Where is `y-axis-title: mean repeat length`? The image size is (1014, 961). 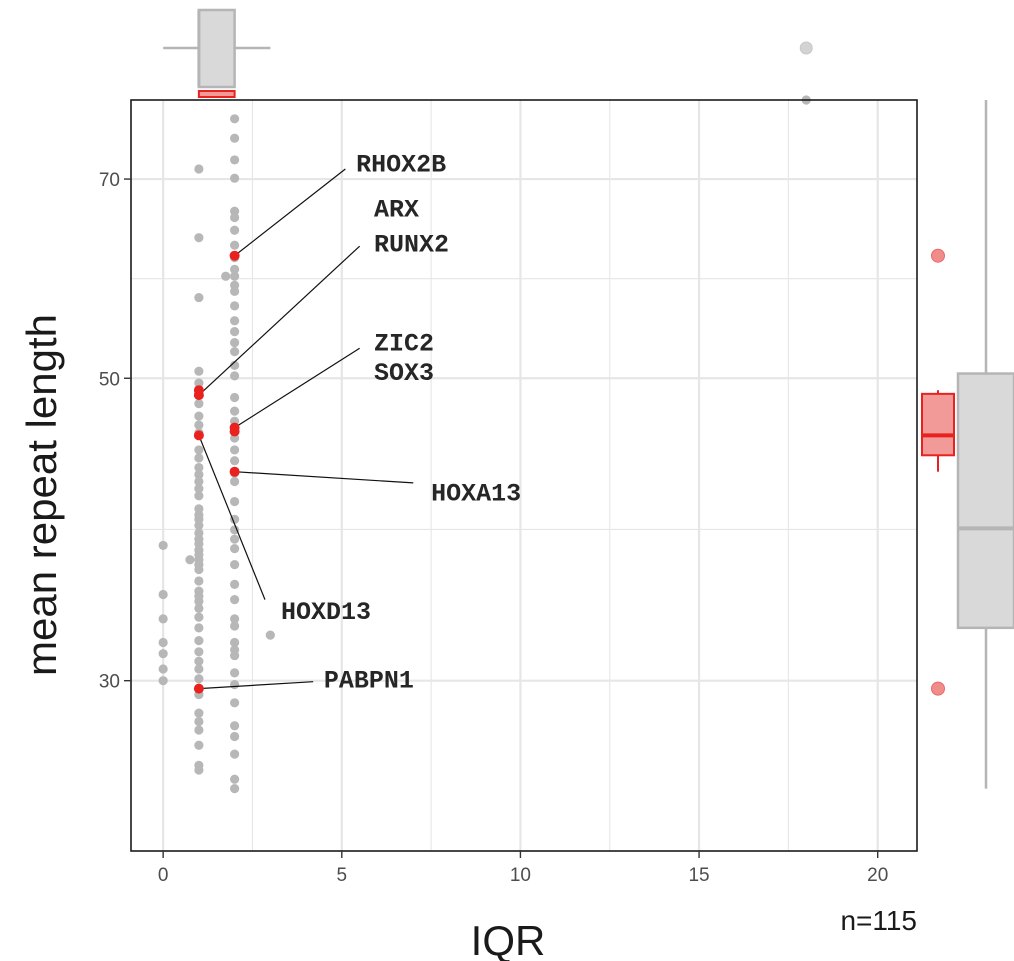 y-axis-title: mean repeat length is located at coordinates (41, 495).